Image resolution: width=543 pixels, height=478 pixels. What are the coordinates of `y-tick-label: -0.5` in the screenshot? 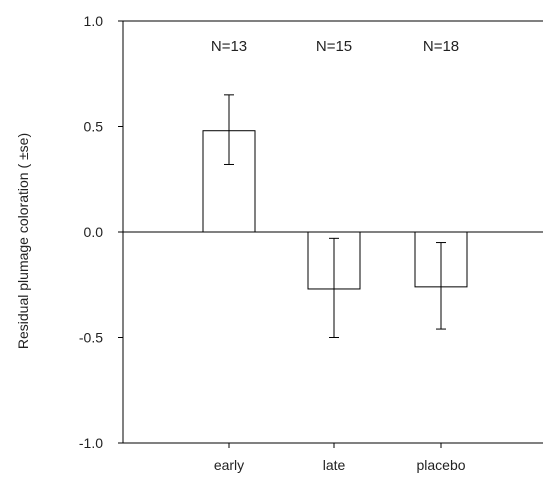 It's located at (91, 338).